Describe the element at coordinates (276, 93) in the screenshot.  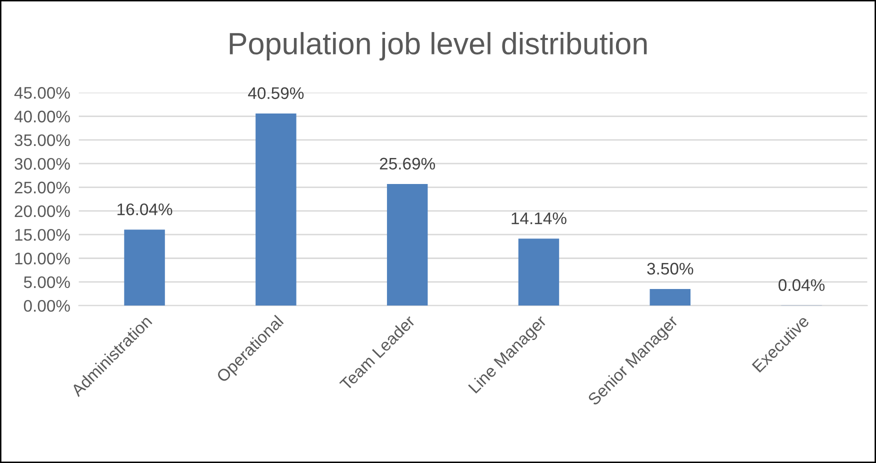
I see `data-label: 40.59%` at that location.